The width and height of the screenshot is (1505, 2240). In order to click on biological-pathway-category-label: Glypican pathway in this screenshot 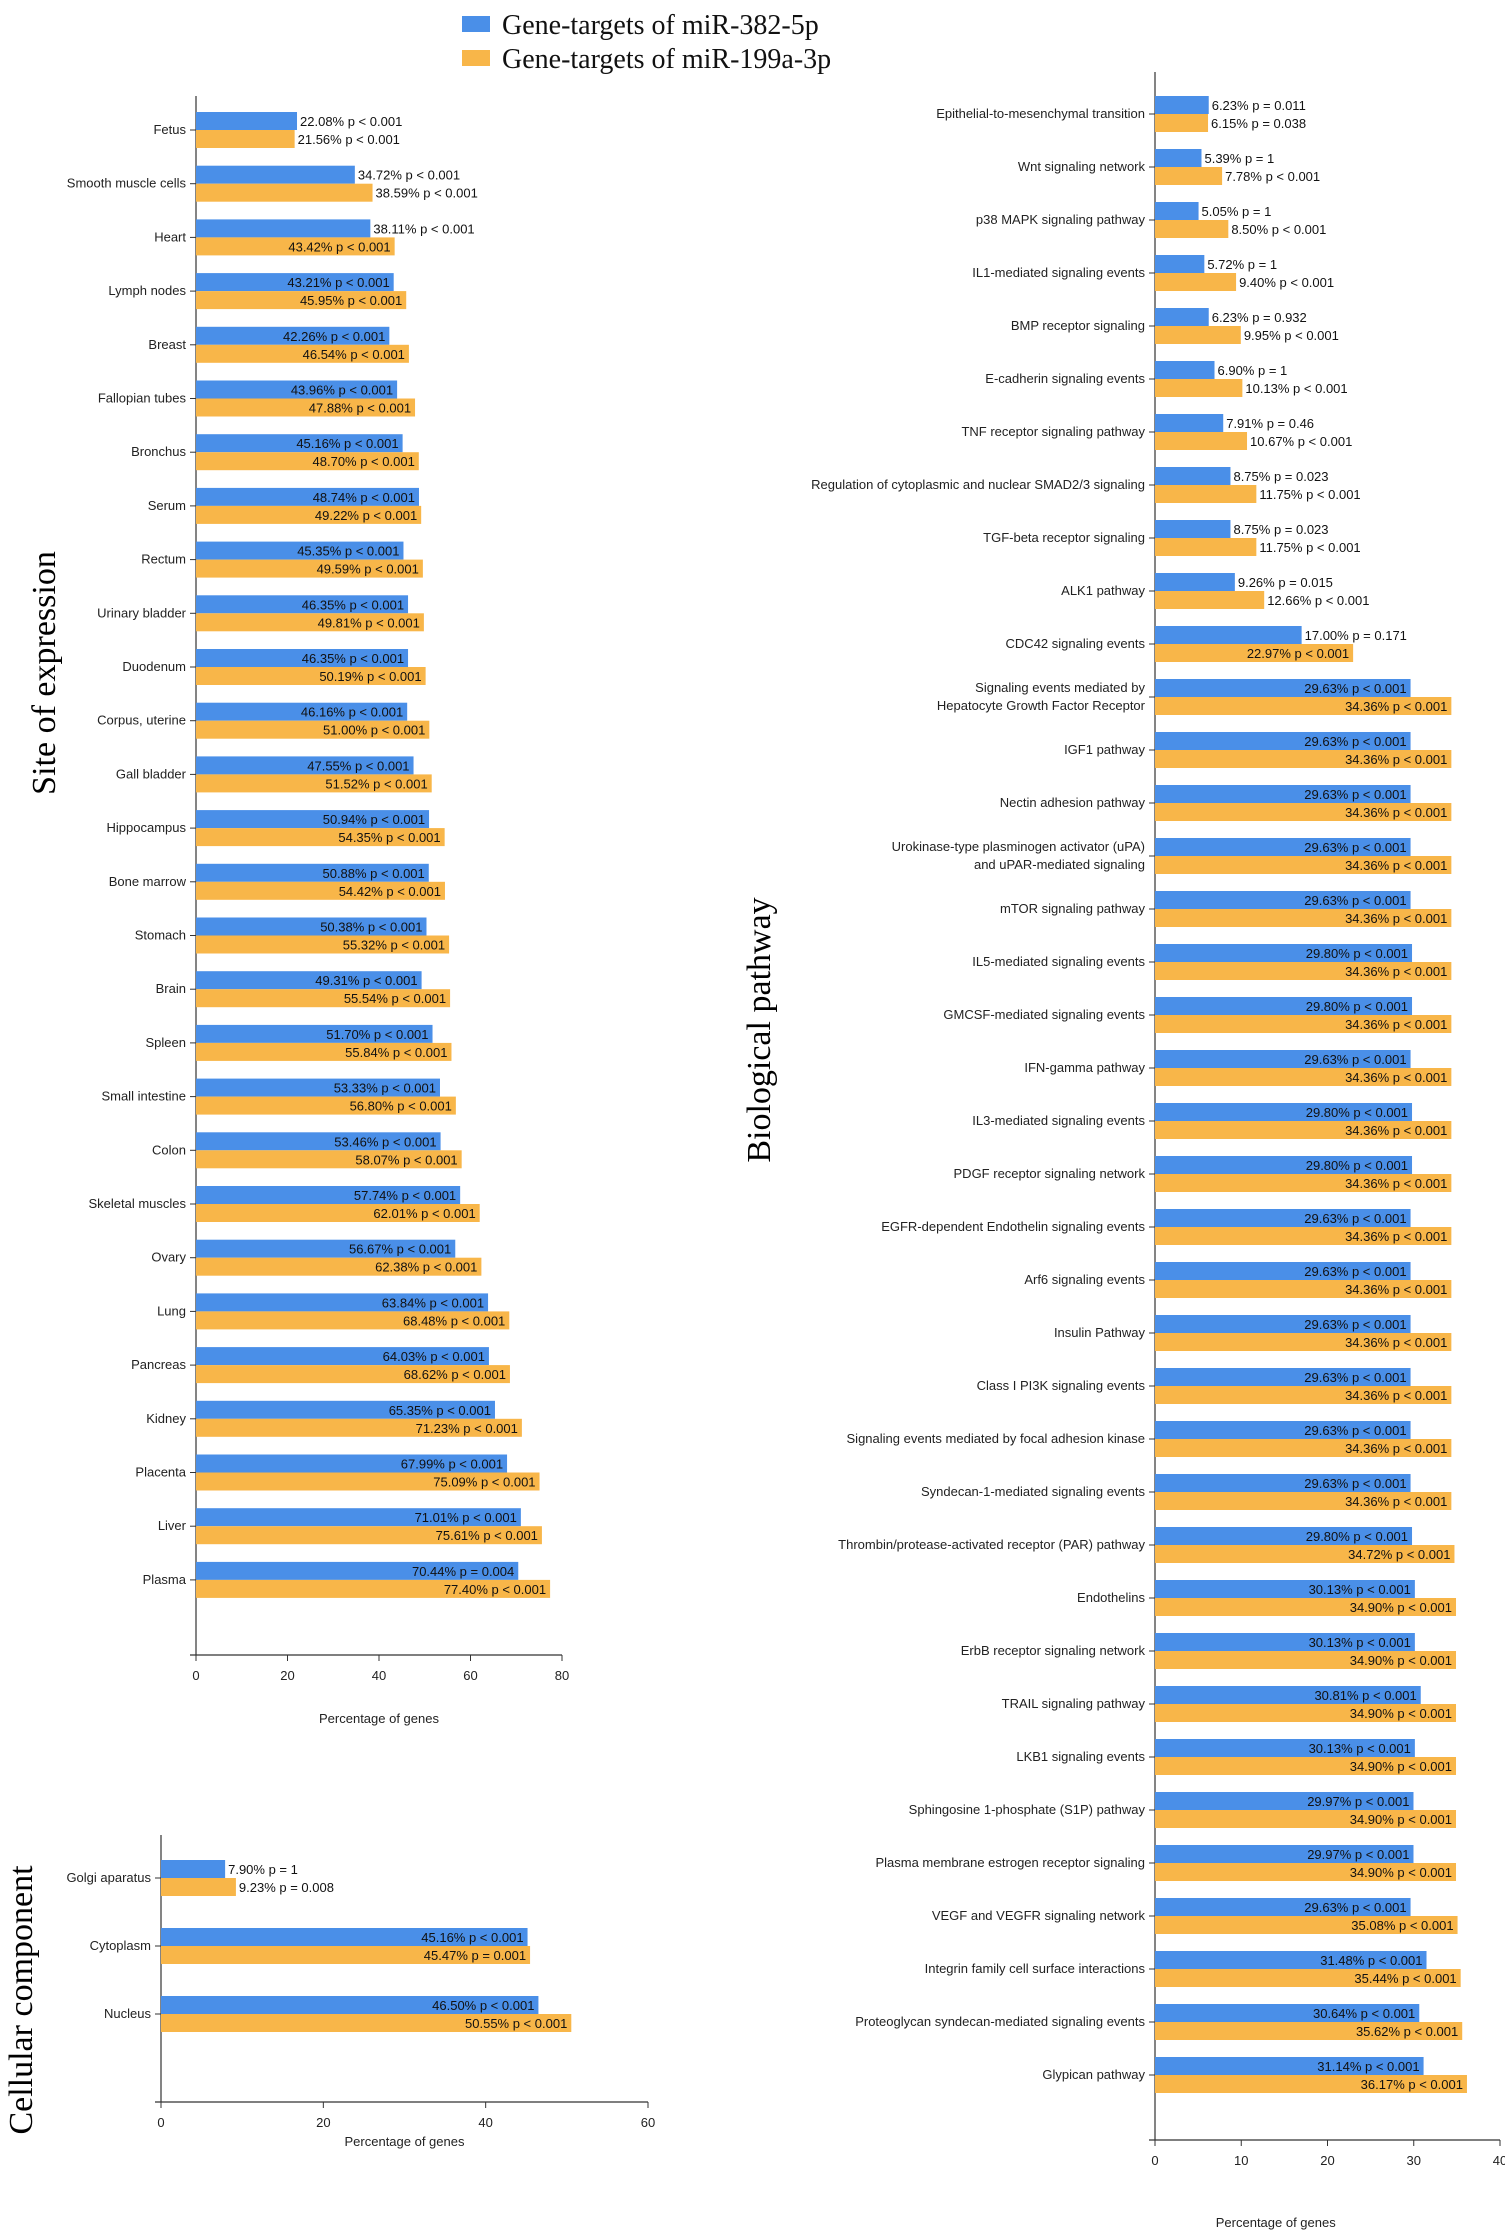, I will do `click(1093, 2074)`.